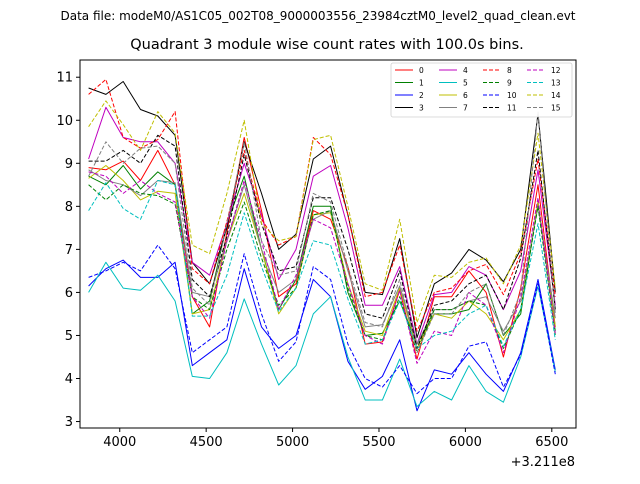 The image size is (640, 484). Describe the element at coordinates (509, 83) in the screenshot. I see `legend-label-9: 9` at that location.